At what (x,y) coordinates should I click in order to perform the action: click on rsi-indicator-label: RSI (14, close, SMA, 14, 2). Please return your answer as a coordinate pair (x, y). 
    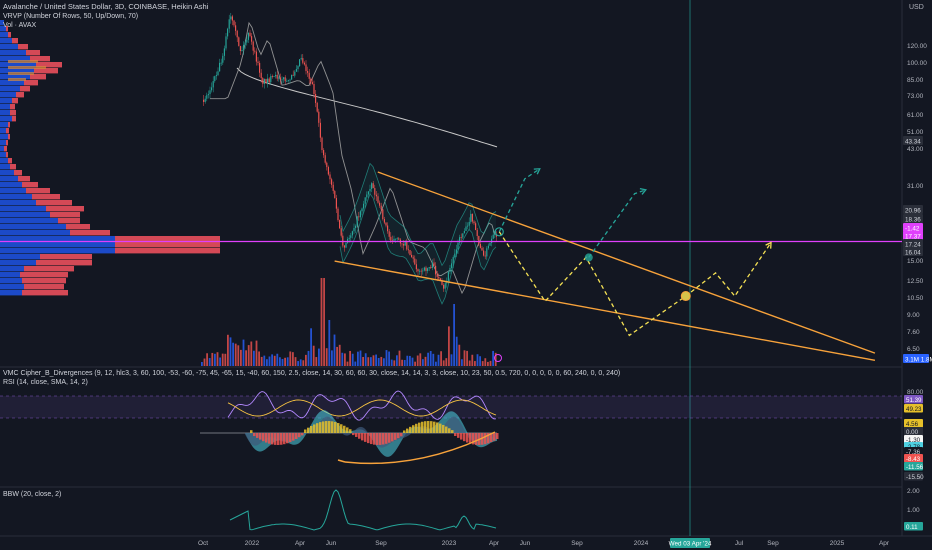
    Looking at the image, I should click on (45, 382).